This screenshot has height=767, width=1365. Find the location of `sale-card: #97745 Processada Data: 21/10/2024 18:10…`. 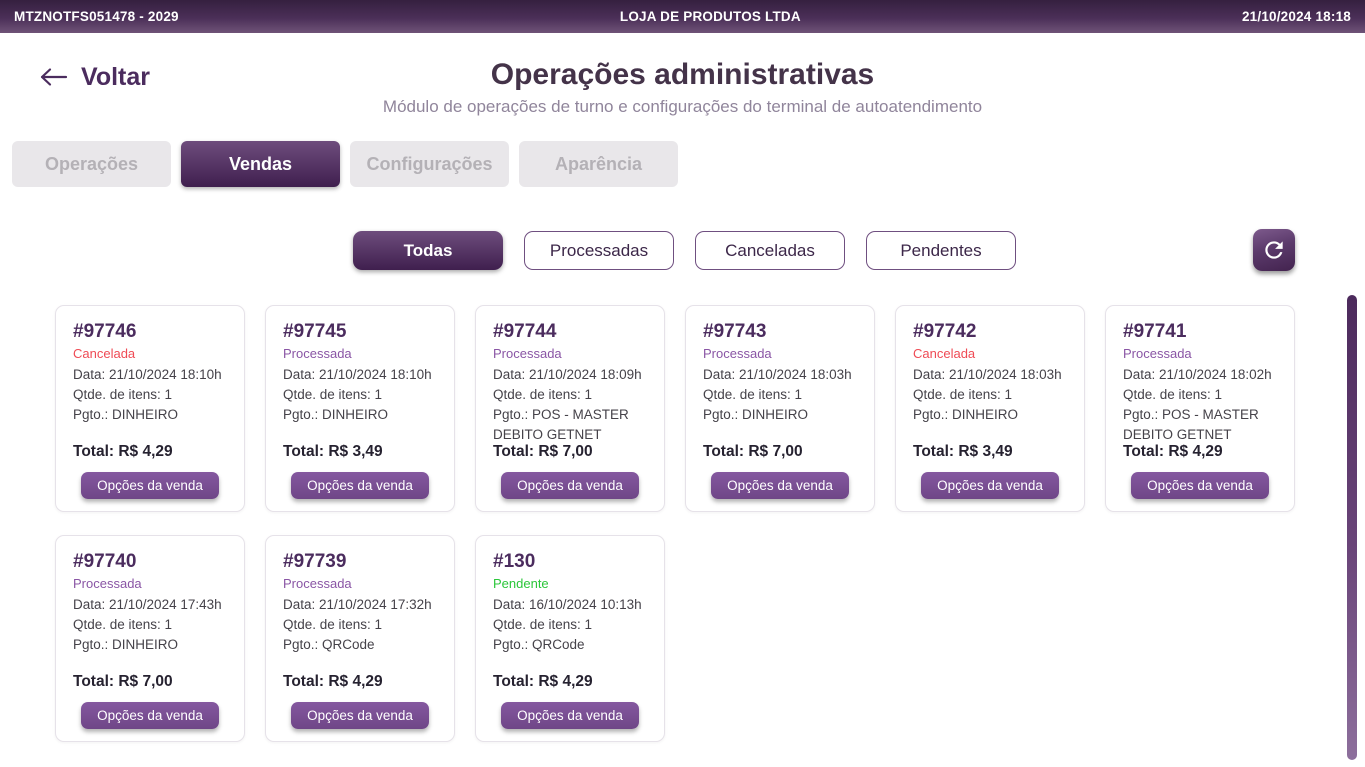

sale-card: #97745 Processada Data: 21/10/2024 18:10… is located at coordinates (360, 408).